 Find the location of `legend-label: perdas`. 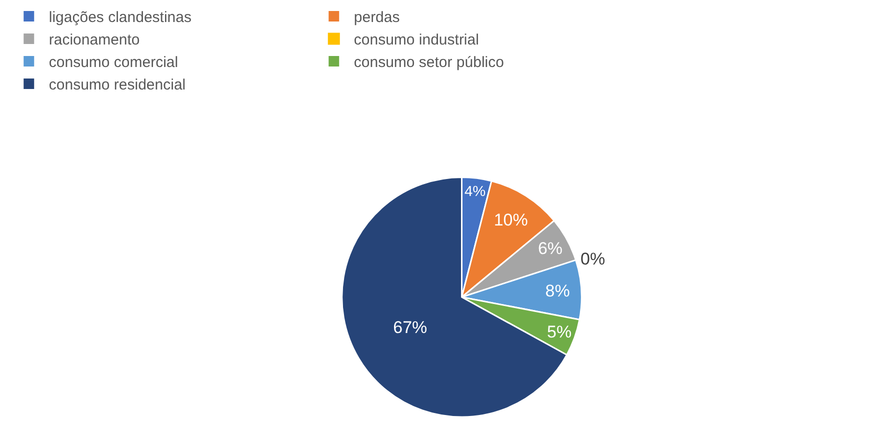

legend-label: perdas is located at coordinates (377, 17).